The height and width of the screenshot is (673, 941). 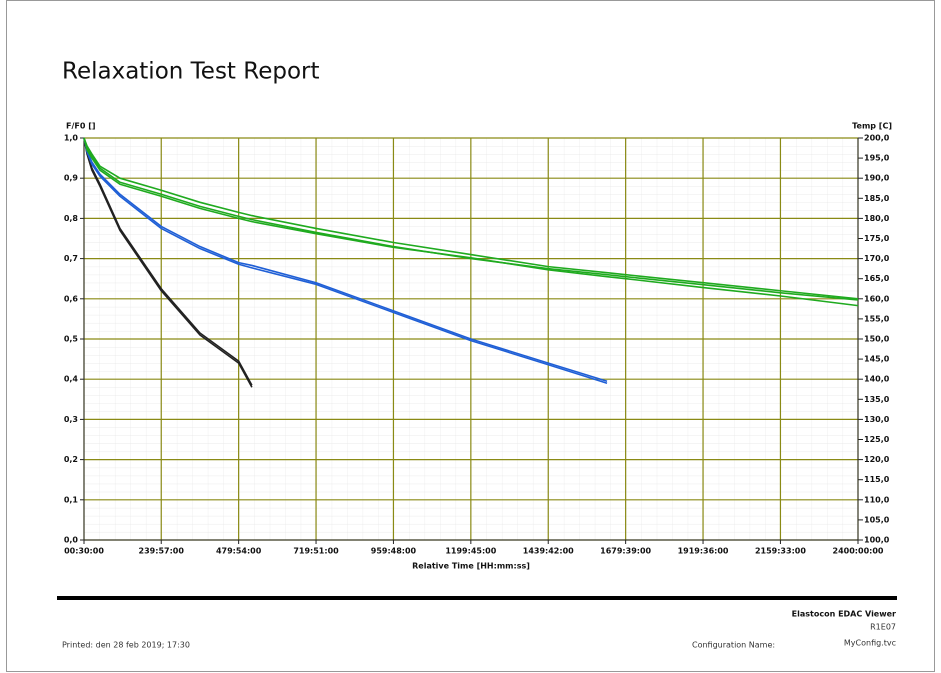 What do you see at coordinates (877, 318) in the screenshot?
I see `y2-tick-label: 155,0` at bounding box center [877, 318].